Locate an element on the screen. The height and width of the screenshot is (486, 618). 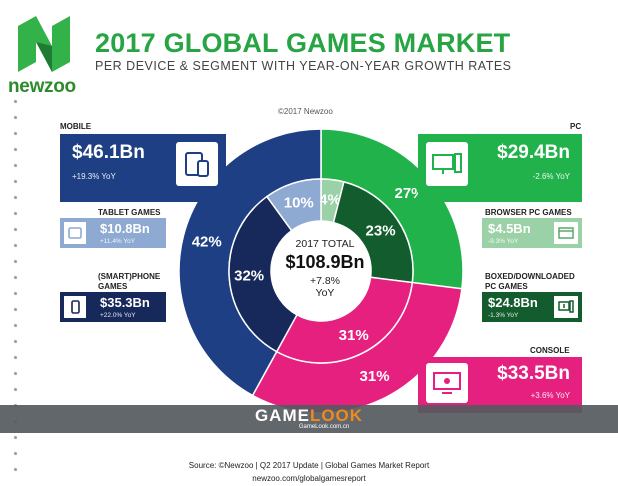
watermark-banner is located at coordinates (309, 419).